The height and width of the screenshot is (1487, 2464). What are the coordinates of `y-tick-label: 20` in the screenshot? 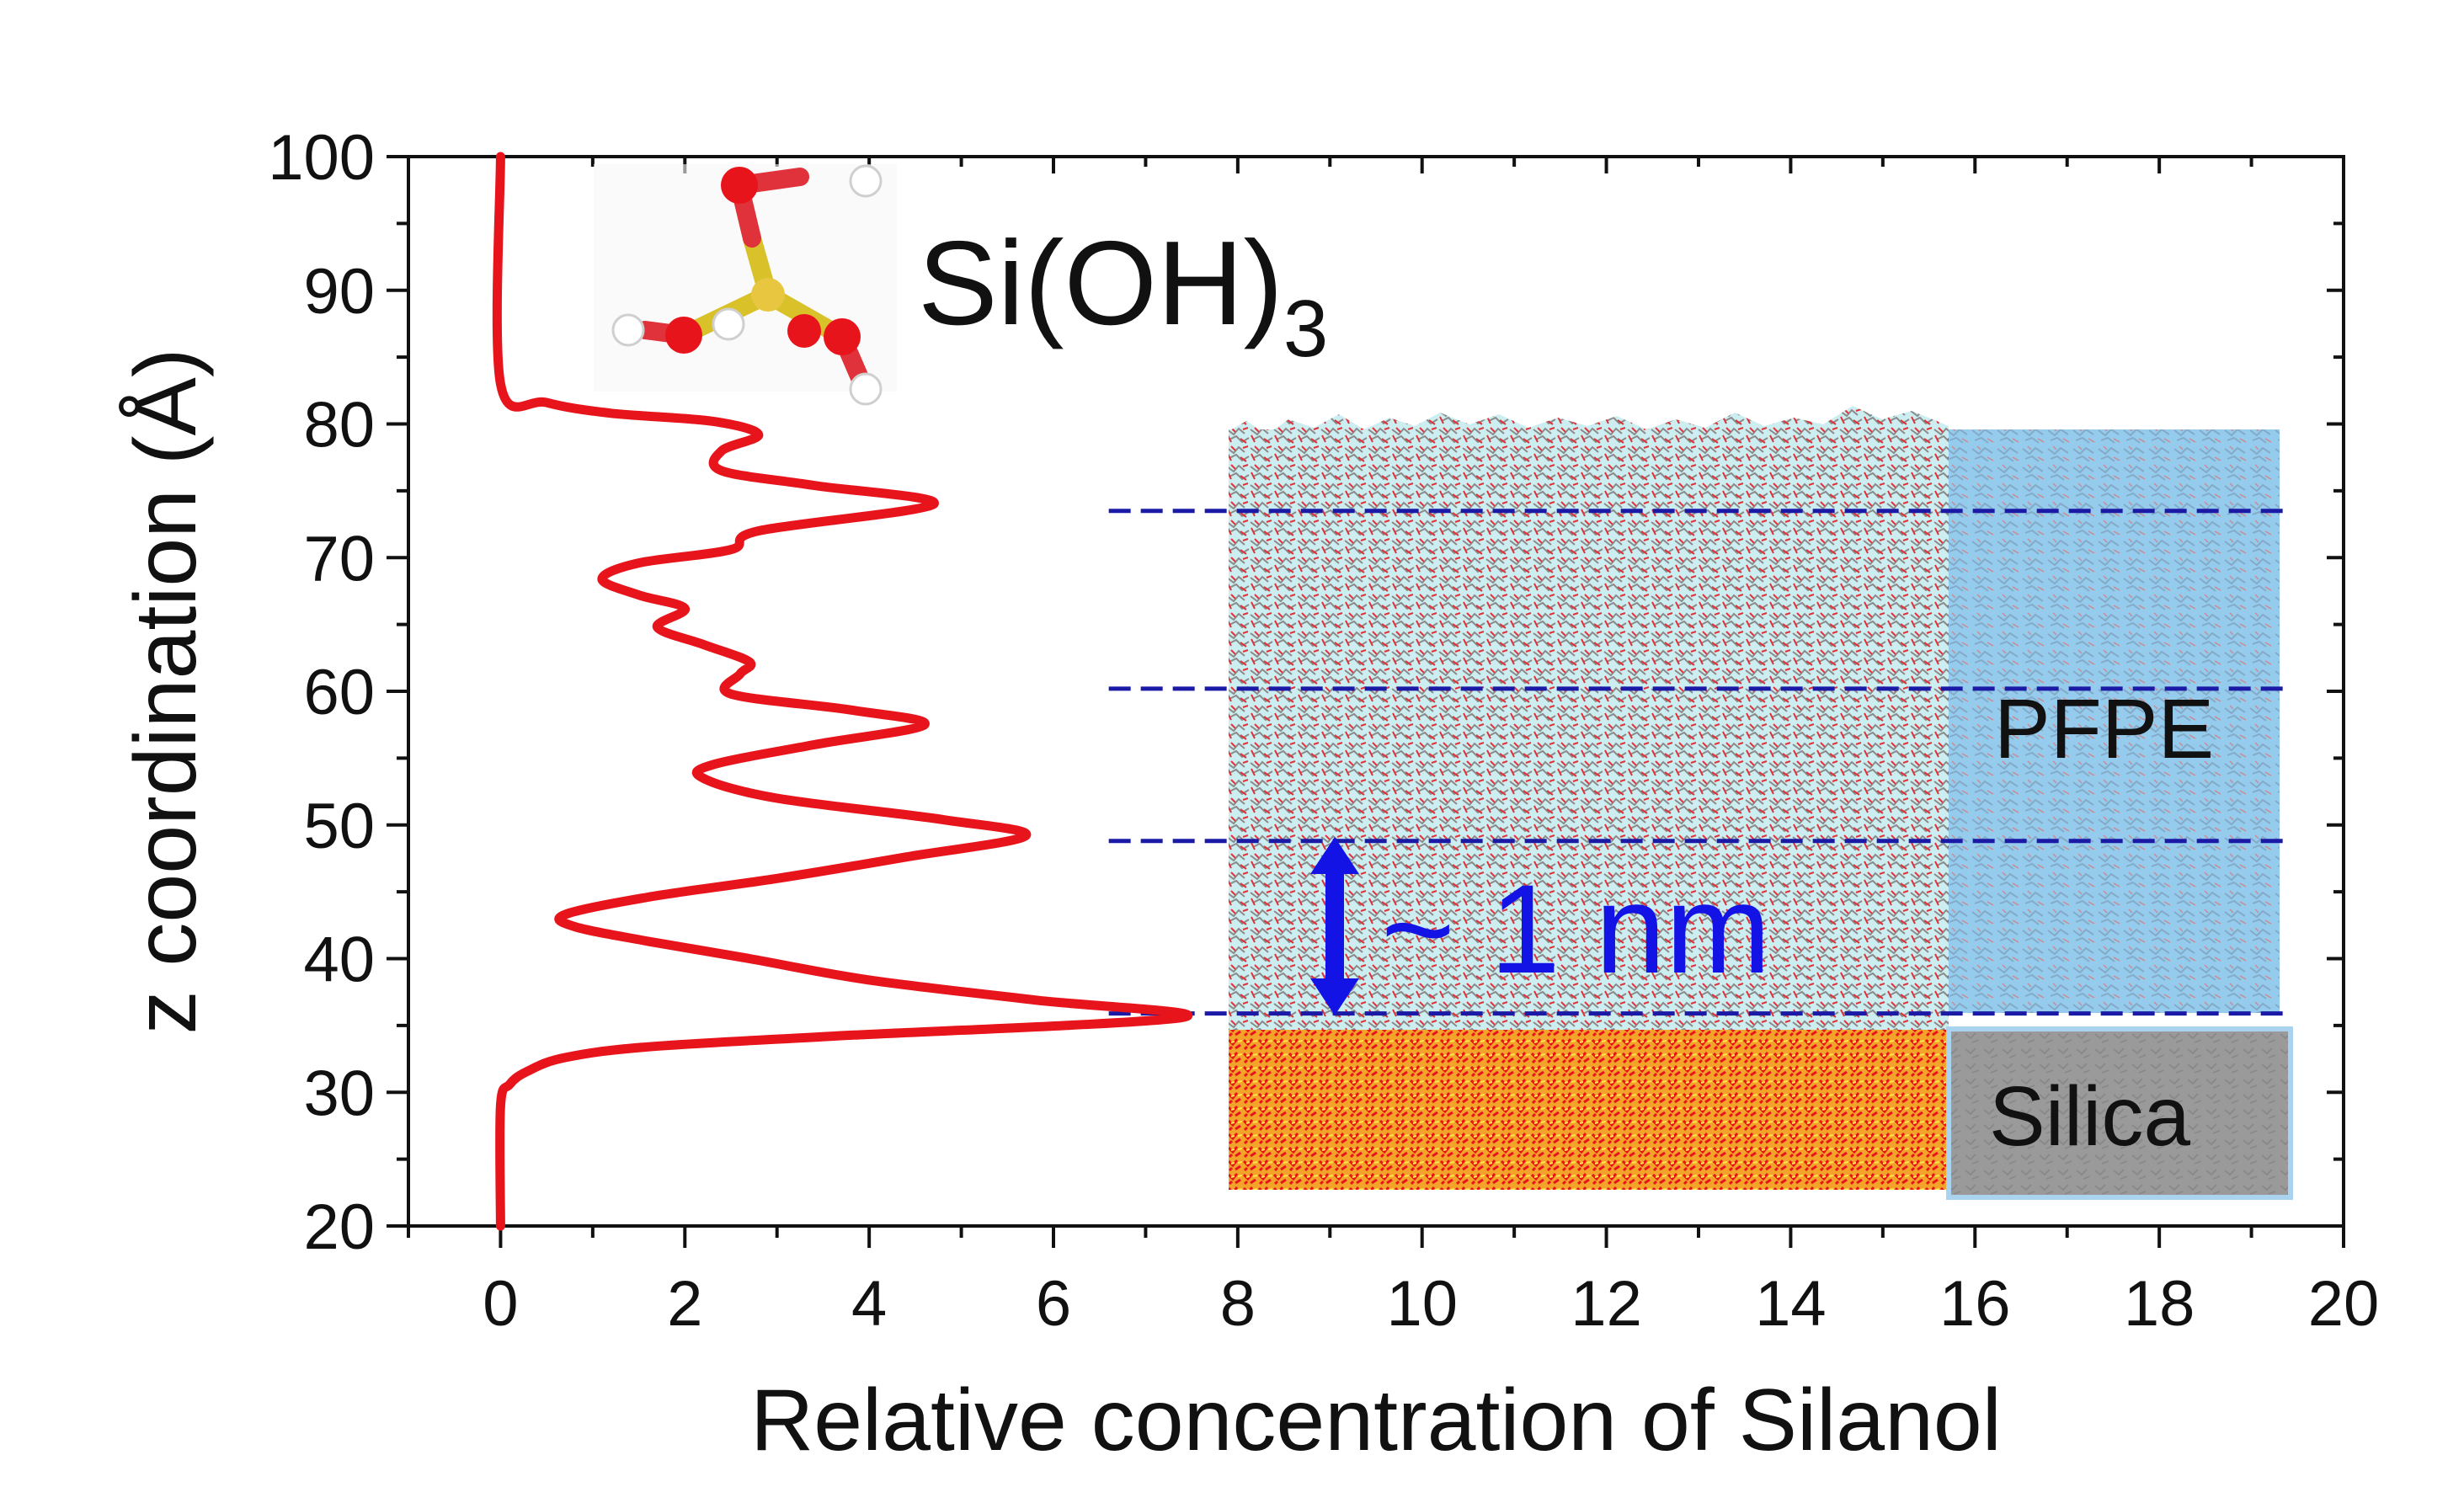 It's located at (339, 1227).